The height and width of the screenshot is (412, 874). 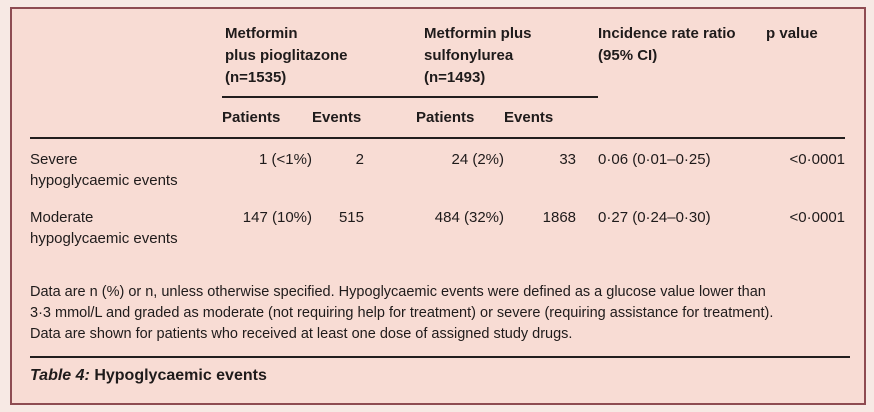 I want to click on group-header-line: Metformin, so click(x=261, y=33).